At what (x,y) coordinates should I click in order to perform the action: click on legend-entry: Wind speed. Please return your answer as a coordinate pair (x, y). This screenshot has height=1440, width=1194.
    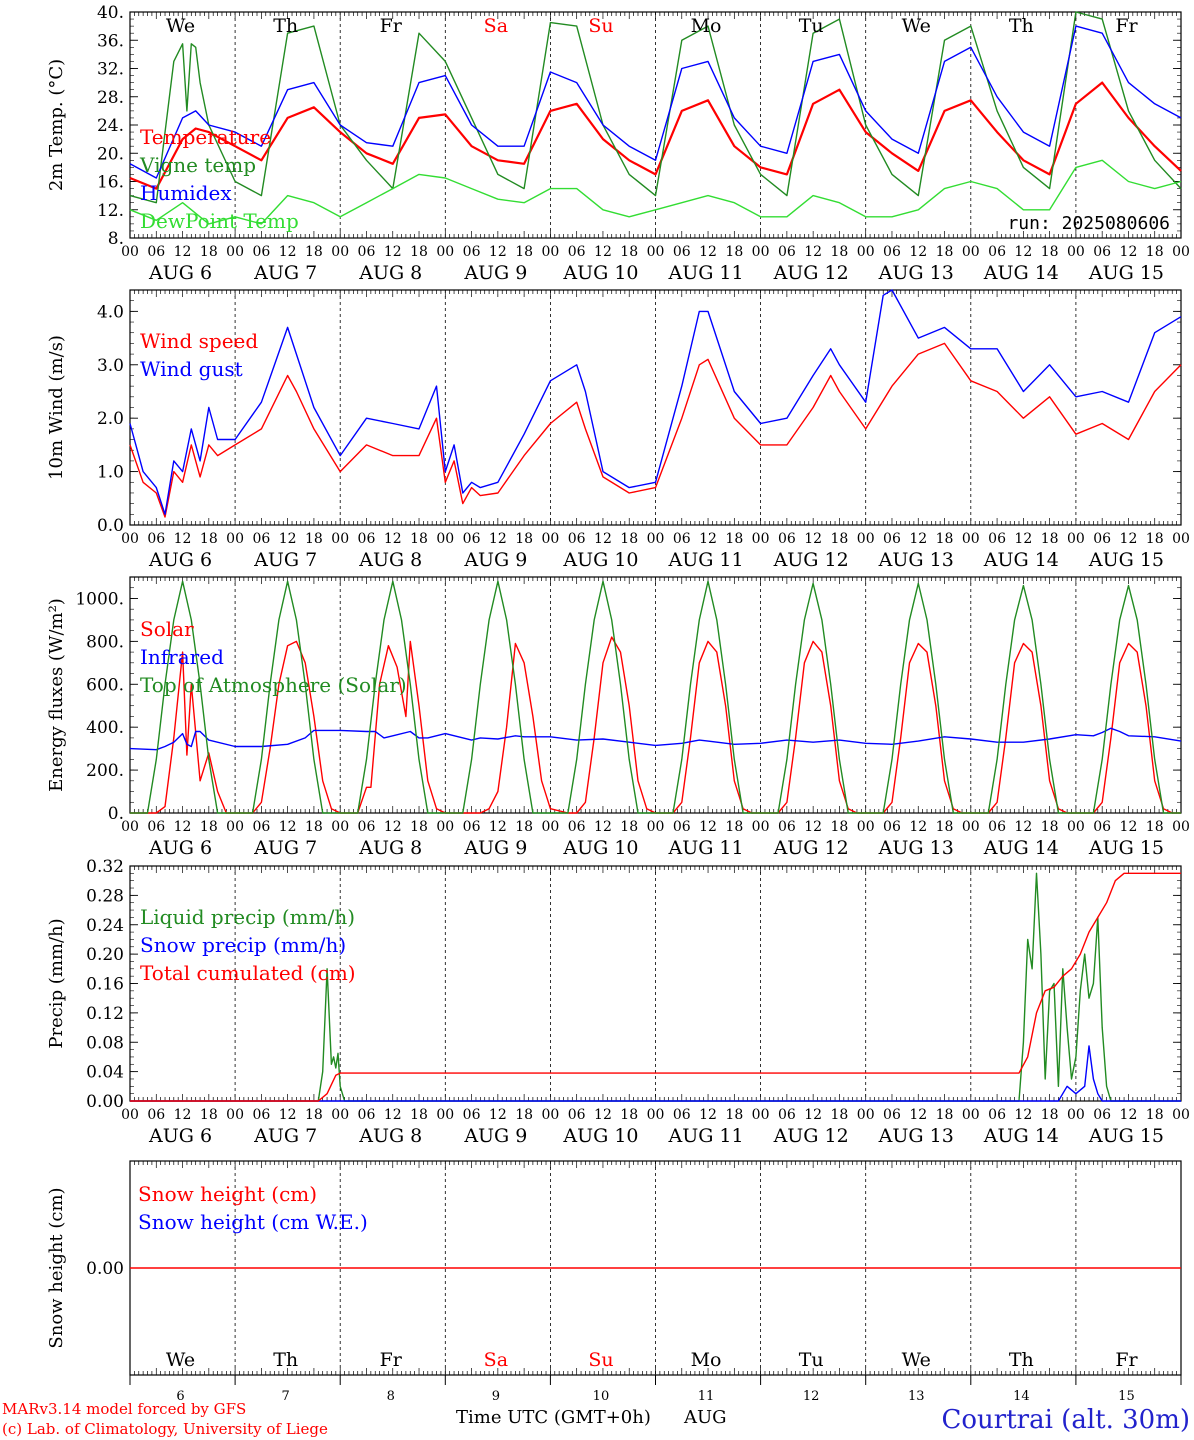
    Looking at the image, I should click on (199, 341).